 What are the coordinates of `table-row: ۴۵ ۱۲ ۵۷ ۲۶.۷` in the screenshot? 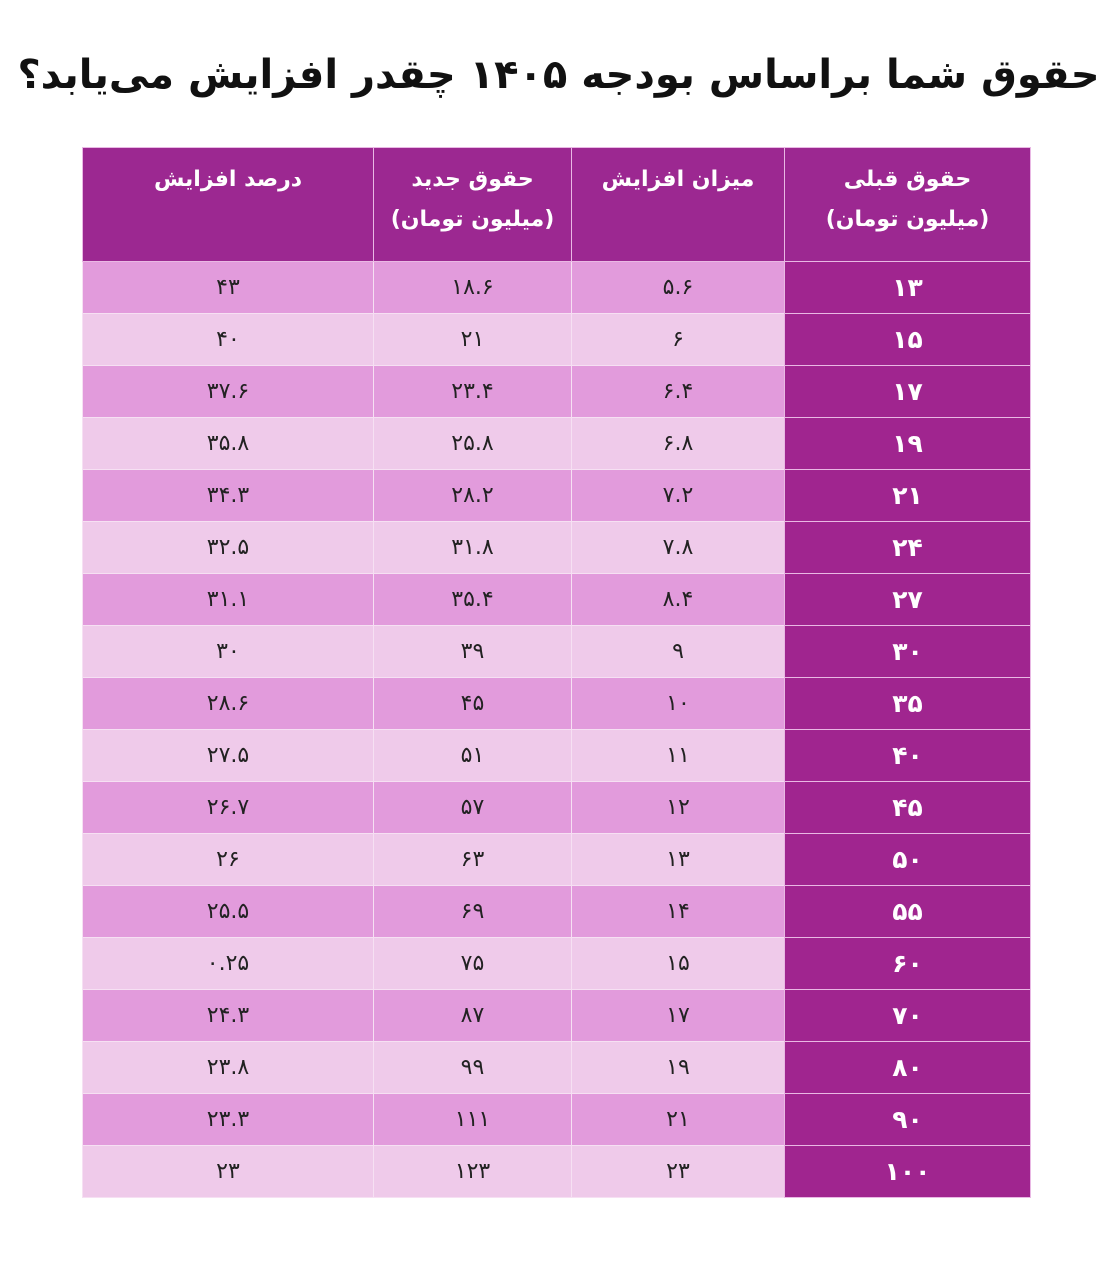 It's located at (556, 807).